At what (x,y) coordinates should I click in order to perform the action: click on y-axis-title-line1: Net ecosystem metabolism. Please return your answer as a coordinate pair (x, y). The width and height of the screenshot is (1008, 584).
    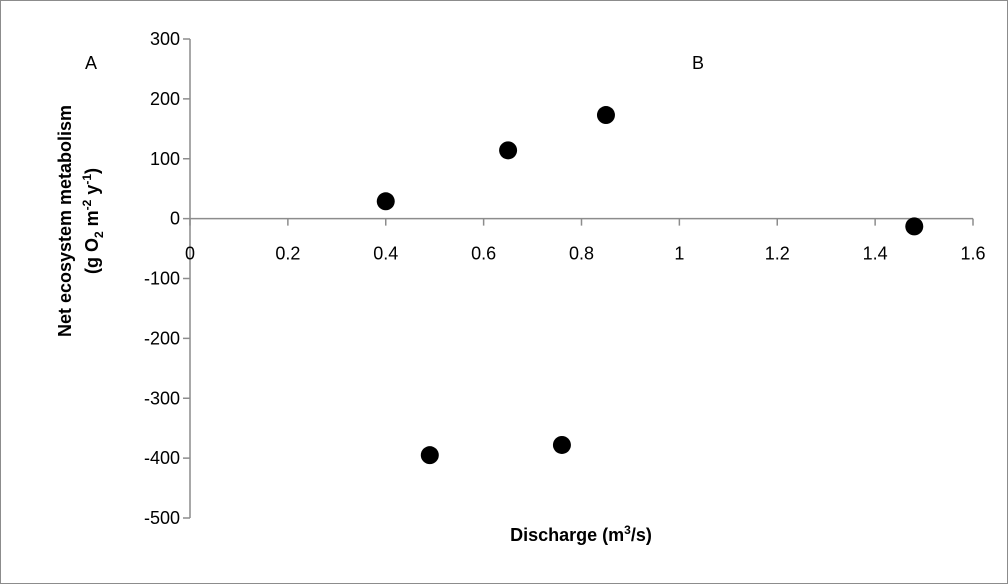
    Looking at the image, I should click on (65, 221).